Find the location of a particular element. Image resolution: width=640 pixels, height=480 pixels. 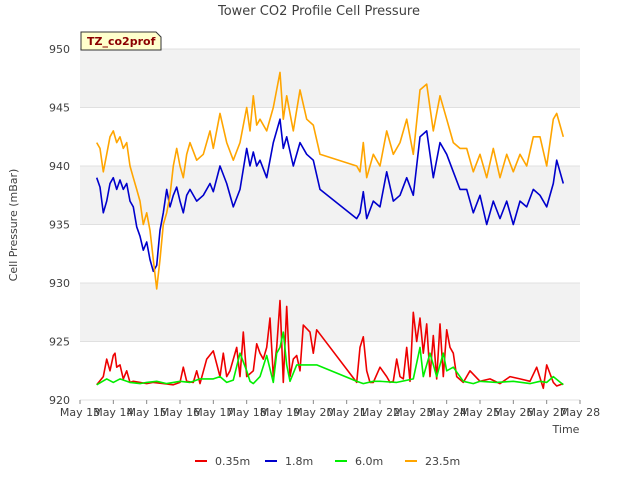

y-tick-label: 945 is located at coordinates (59, 108).